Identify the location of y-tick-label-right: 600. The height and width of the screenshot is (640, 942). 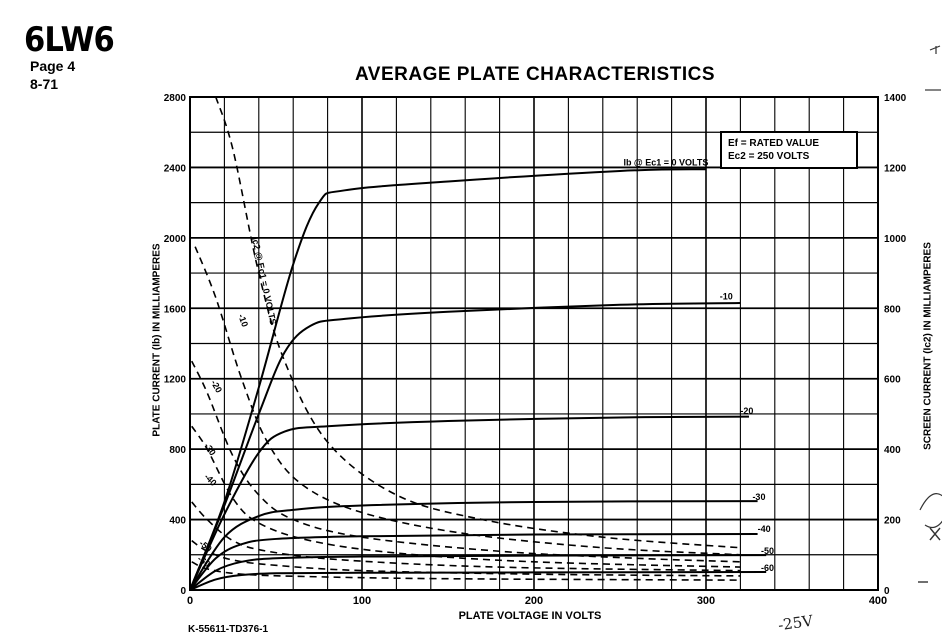
(892, 380).